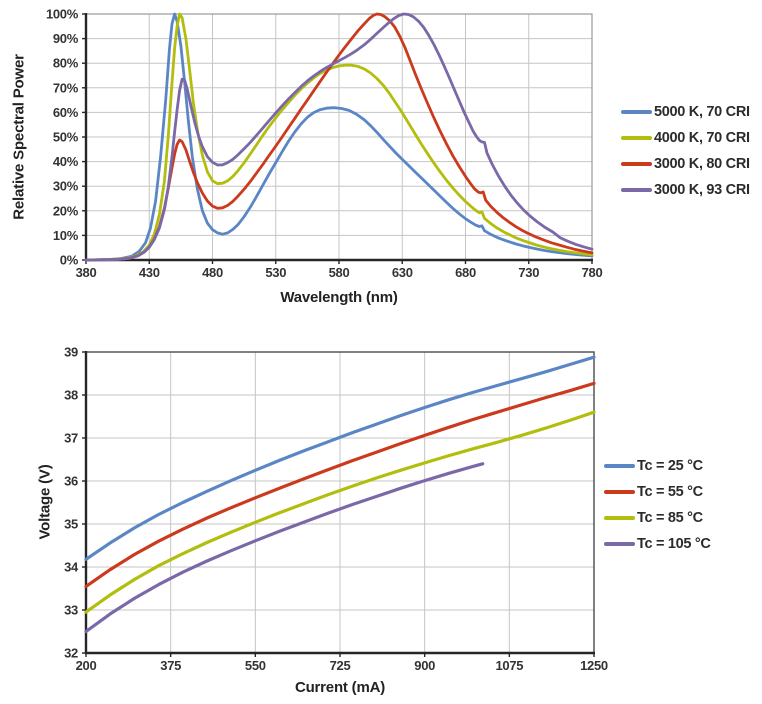 The height and width of the screenshot is (704, 762). I want to click on legend-label: Tc = 85 °C, so click(670, 518).